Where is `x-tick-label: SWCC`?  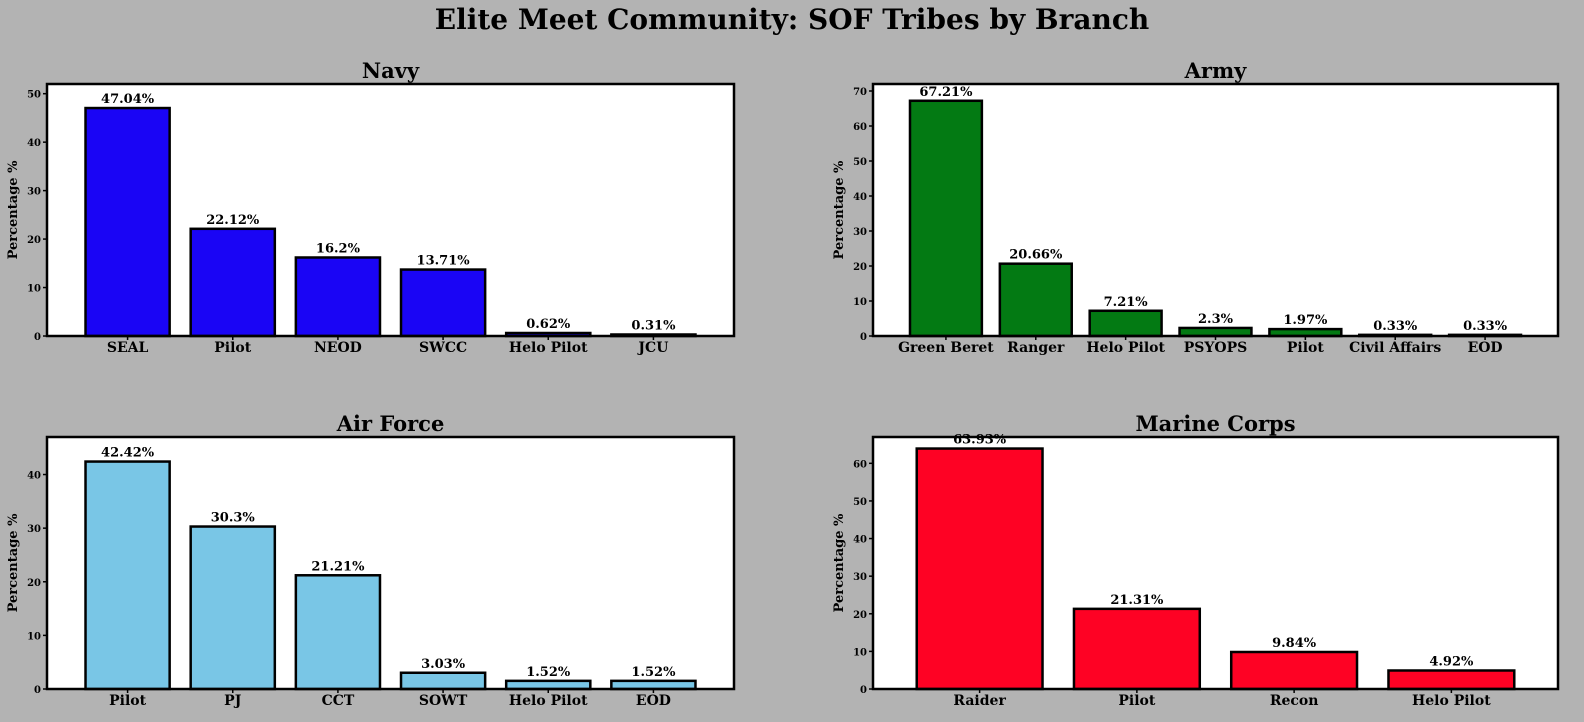
x-tick-label: SWCC is located at coordinates (443, 348).